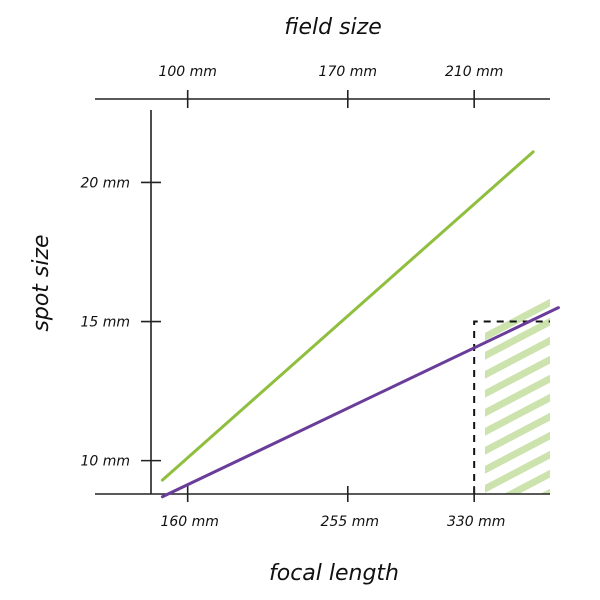 The image size is (600, 600). Describe the element at coordinates (105, 323) in the screenshot. I see `y-tick-label: 15 mm` at that location.